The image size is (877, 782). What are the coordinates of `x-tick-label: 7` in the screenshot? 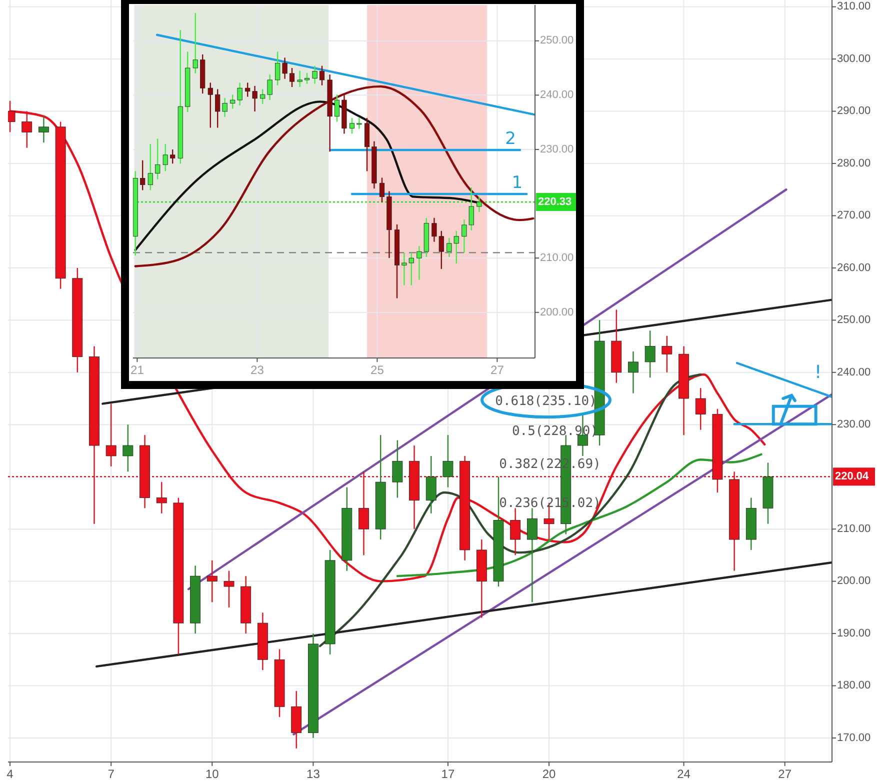 It's located at (111, 774).